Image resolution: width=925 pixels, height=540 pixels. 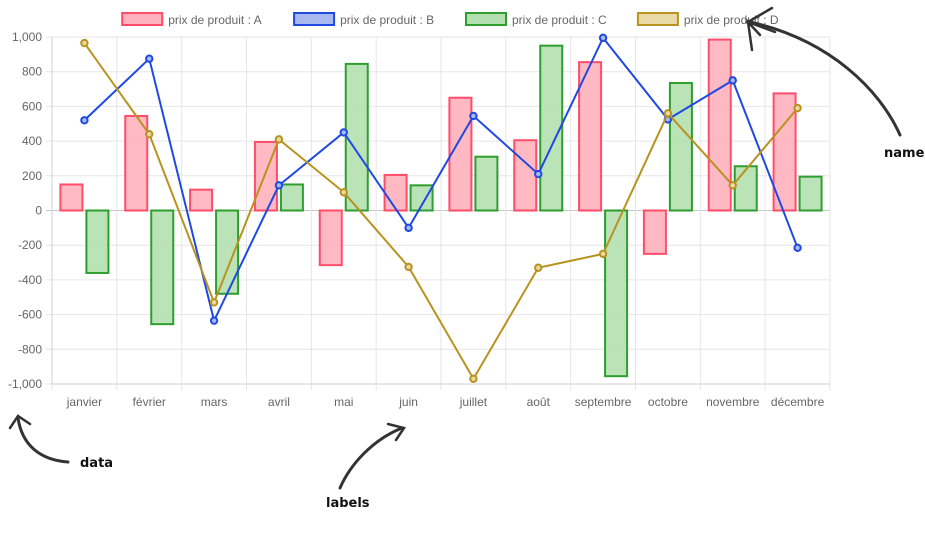 What do you see at coordinates (761, 29) in the screenshot?
I see `arrow-name-head` at bounding box center [761, 29].